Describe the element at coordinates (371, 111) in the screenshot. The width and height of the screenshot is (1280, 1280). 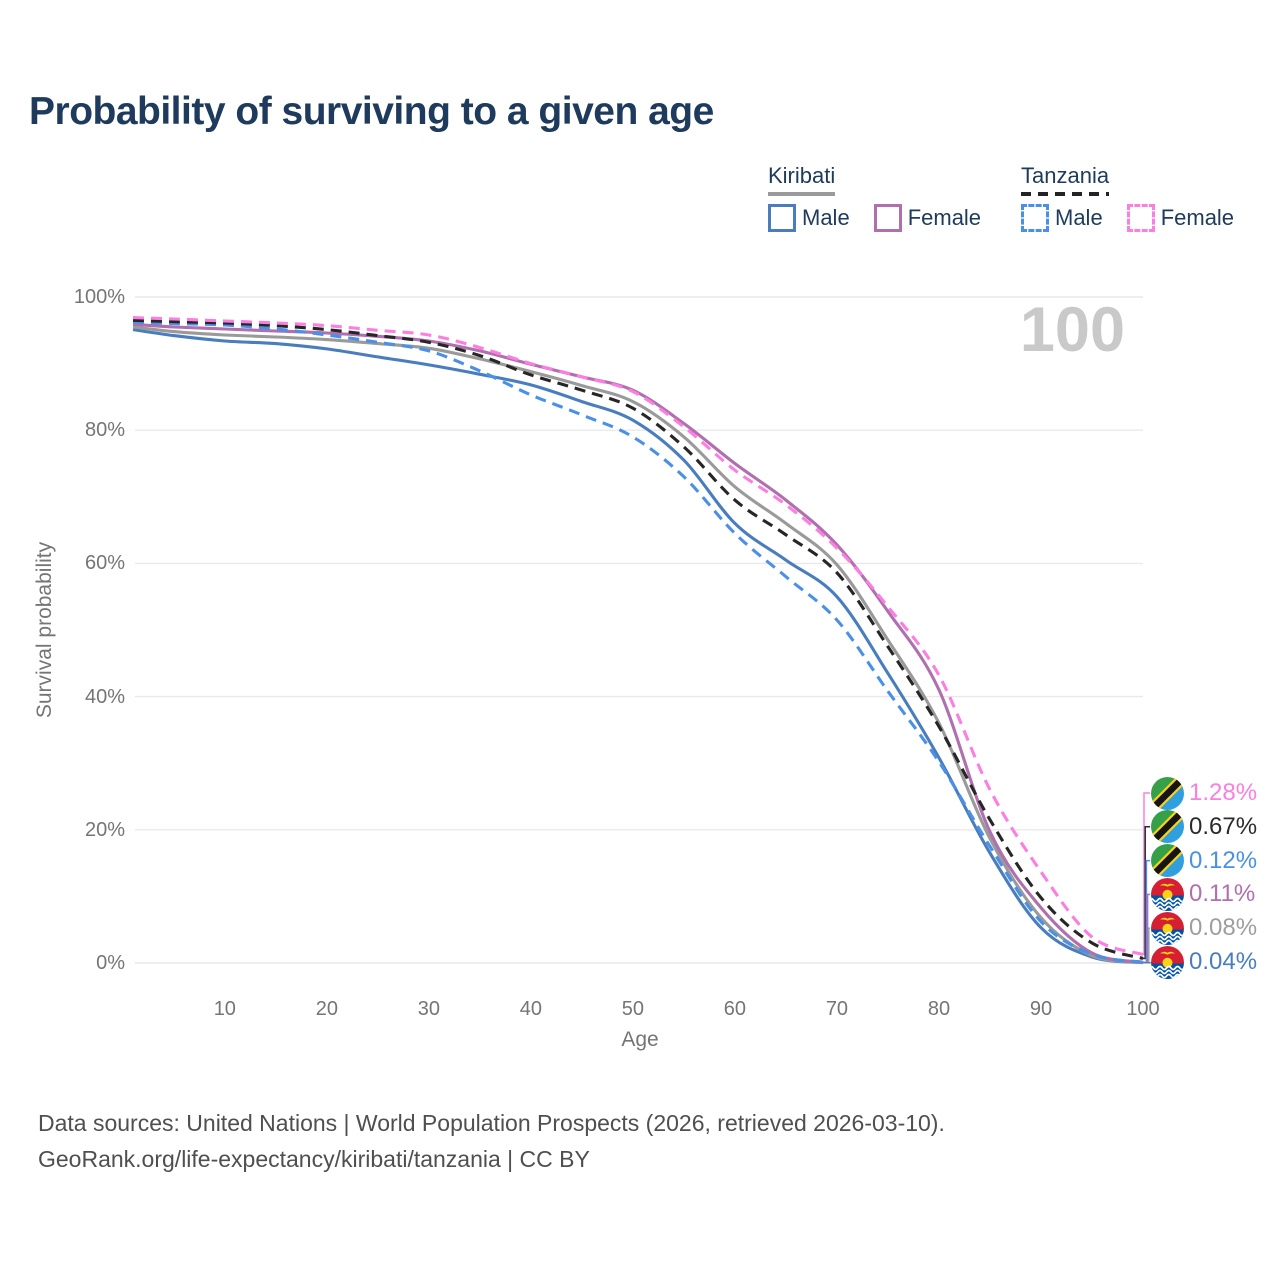
I see `page-title: Probability of surviving to a given age` at that location.